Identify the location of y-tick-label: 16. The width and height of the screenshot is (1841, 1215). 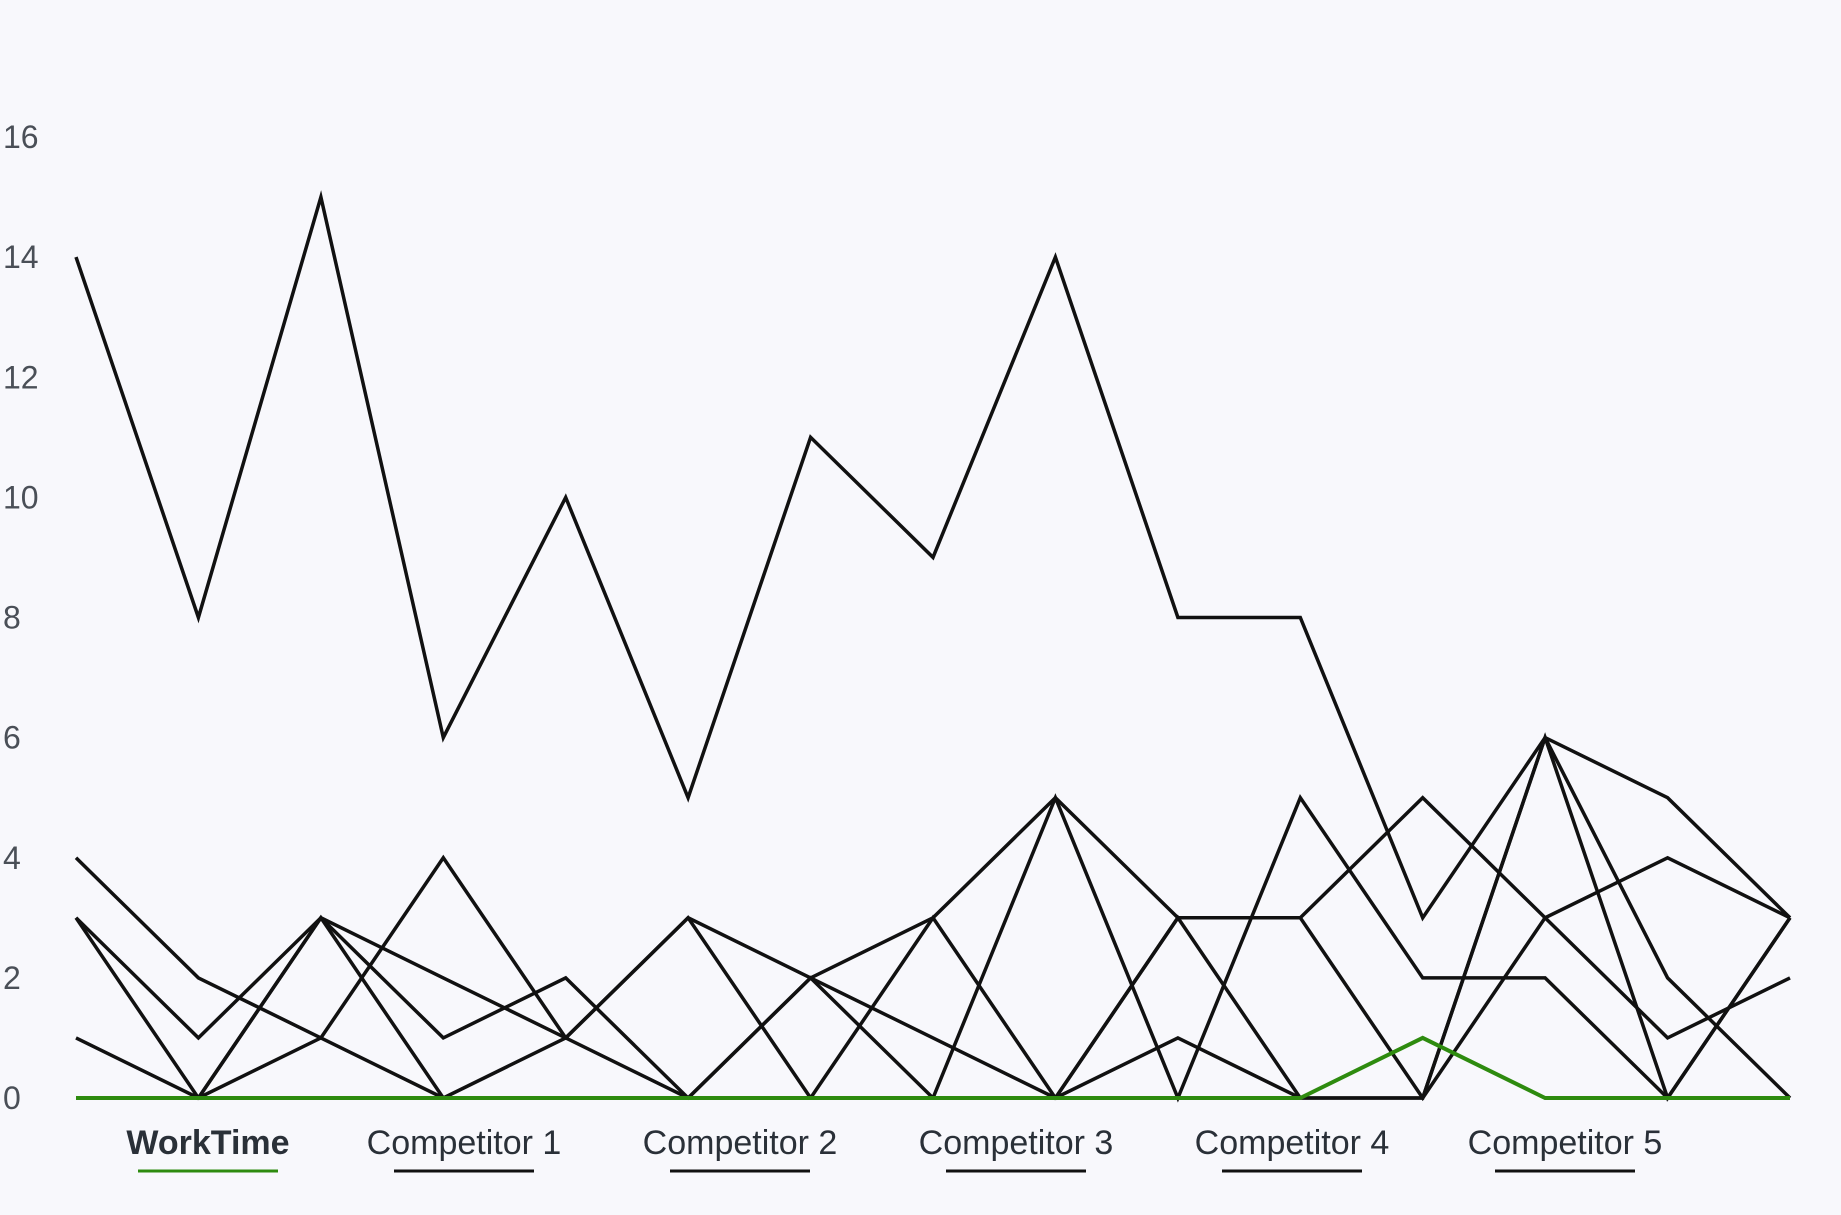
(21, 137).